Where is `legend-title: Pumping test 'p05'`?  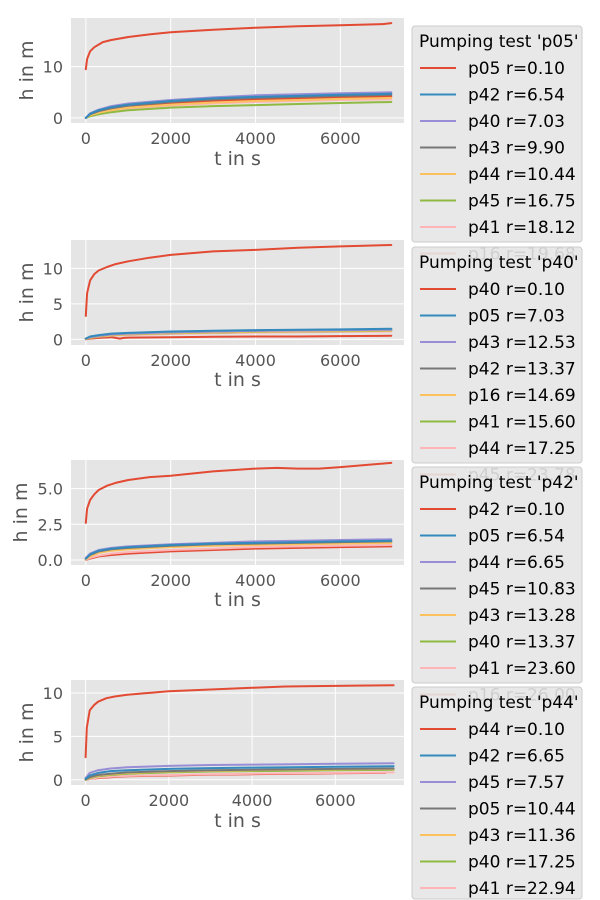
legend-title: Pumping test 'p05' is located at coordinates (499, 42).